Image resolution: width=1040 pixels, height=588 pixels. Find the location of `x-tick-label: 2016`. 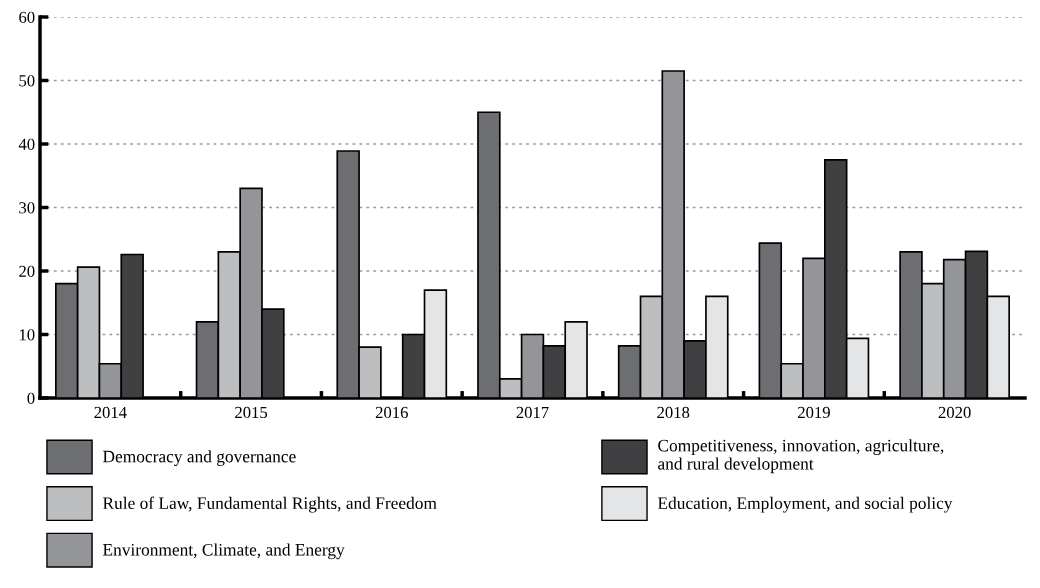

x-tick-label: 2016 is located at coordinates (391, 412).